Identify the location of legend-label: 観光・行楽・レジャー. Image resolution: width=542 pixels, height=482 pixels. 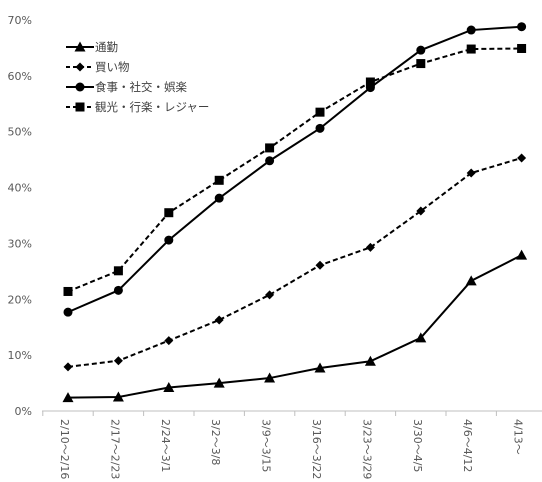
(152, 107).